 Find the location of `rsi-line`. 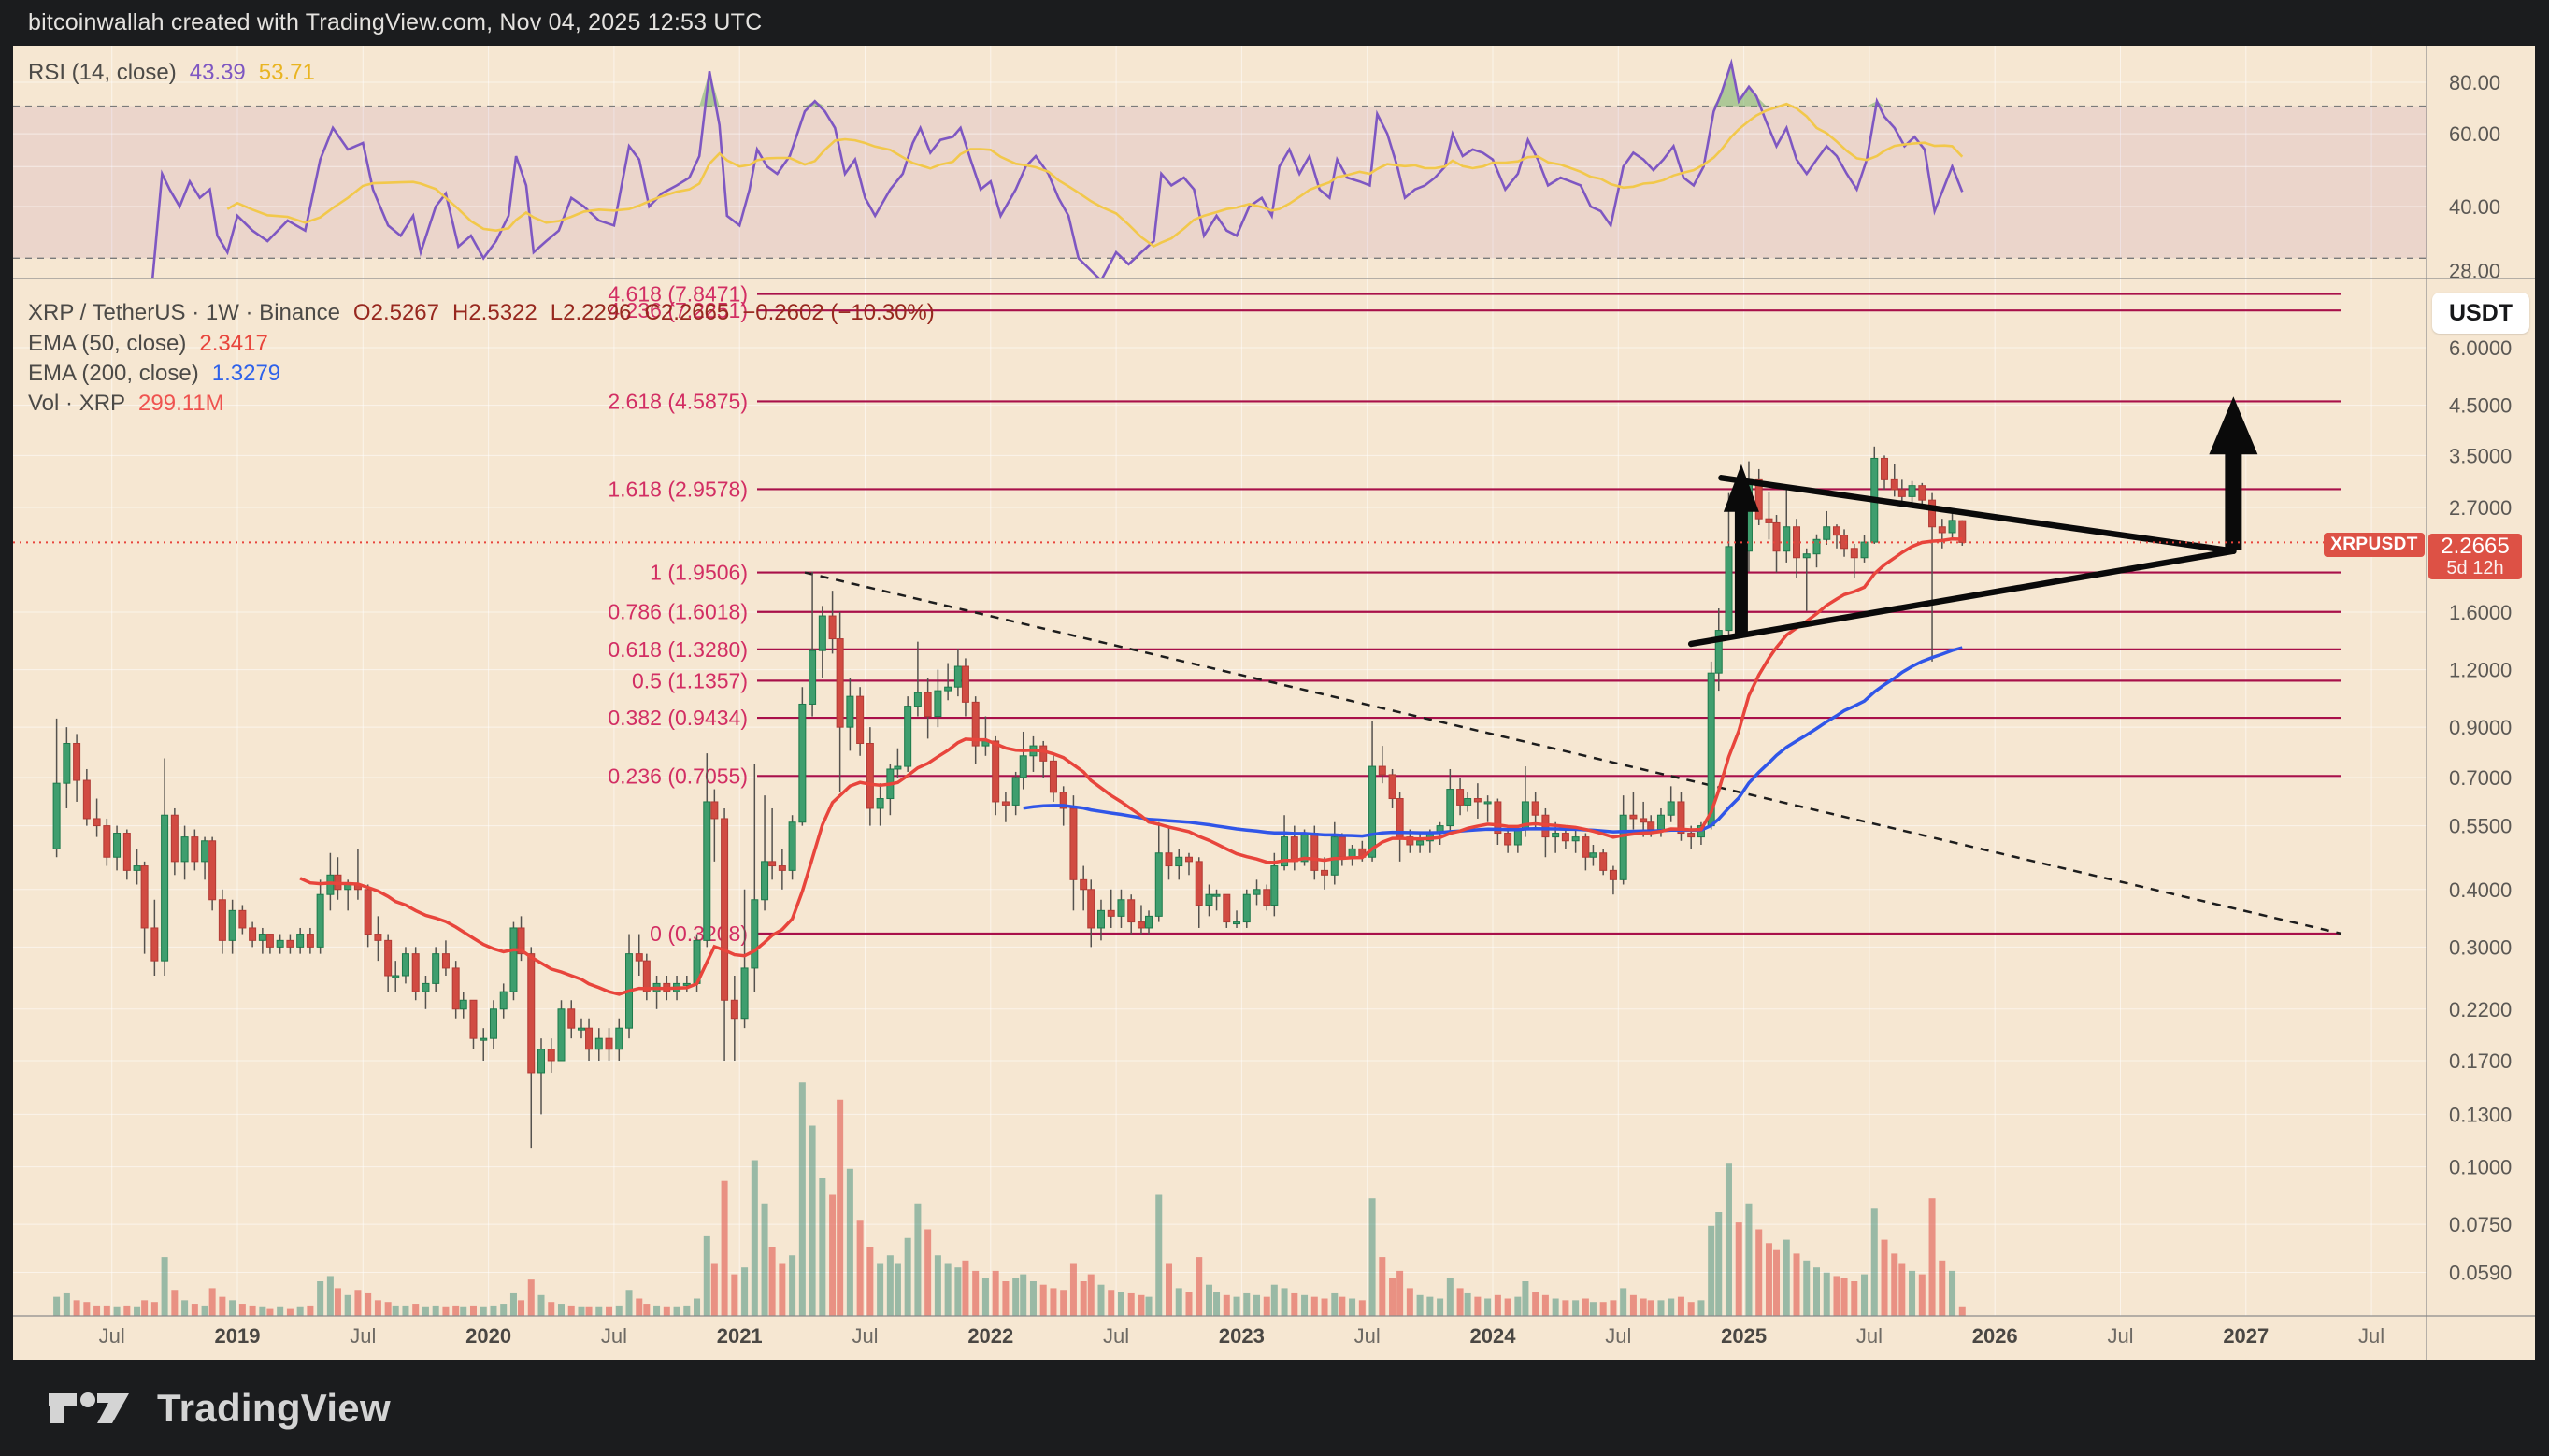

rsi-line is located at coordinates (1057, 168).